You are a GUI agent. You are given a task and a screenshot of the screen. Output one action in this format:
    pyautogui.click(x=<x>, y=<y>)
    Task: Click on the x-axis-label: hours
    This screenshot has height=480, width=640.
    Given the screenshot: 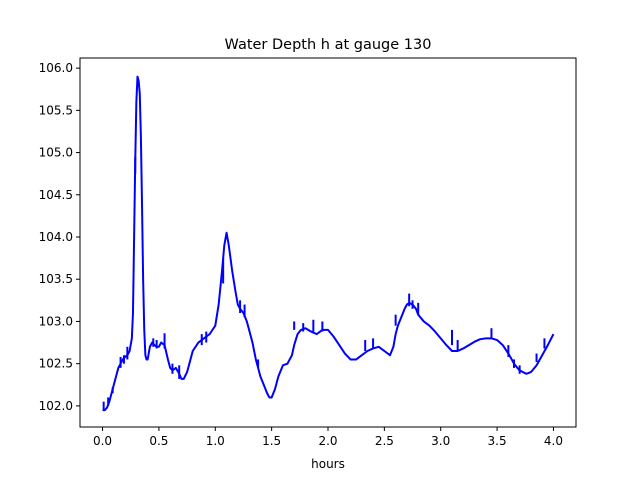 What is the action you would take?
    pyautogui.click(x=328, y=464)
    